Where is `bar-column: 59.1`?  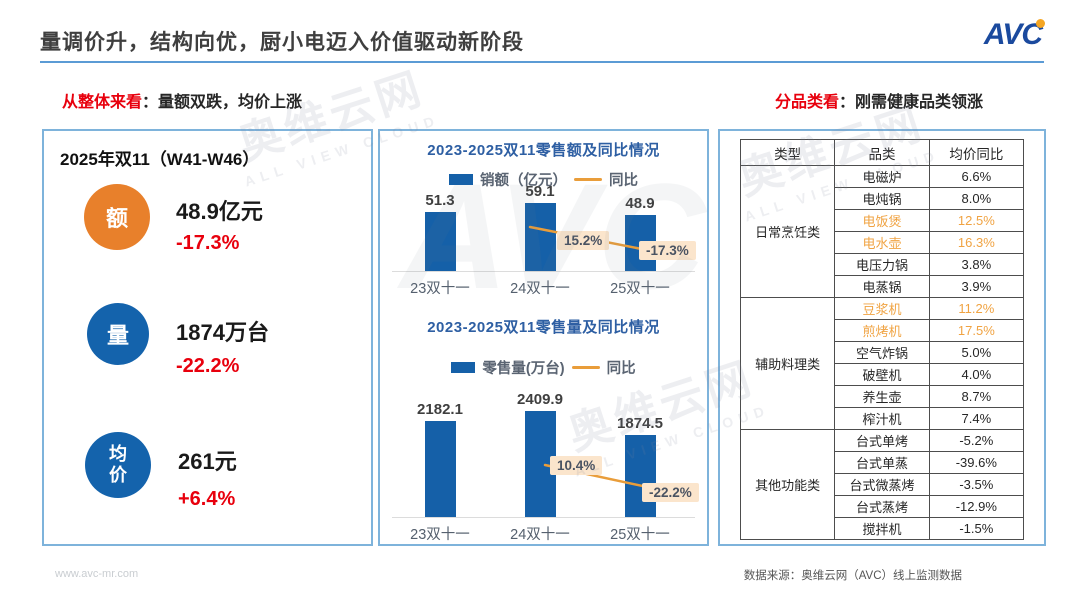 bar-column: 59.1 is located at coordinates (540, 227).